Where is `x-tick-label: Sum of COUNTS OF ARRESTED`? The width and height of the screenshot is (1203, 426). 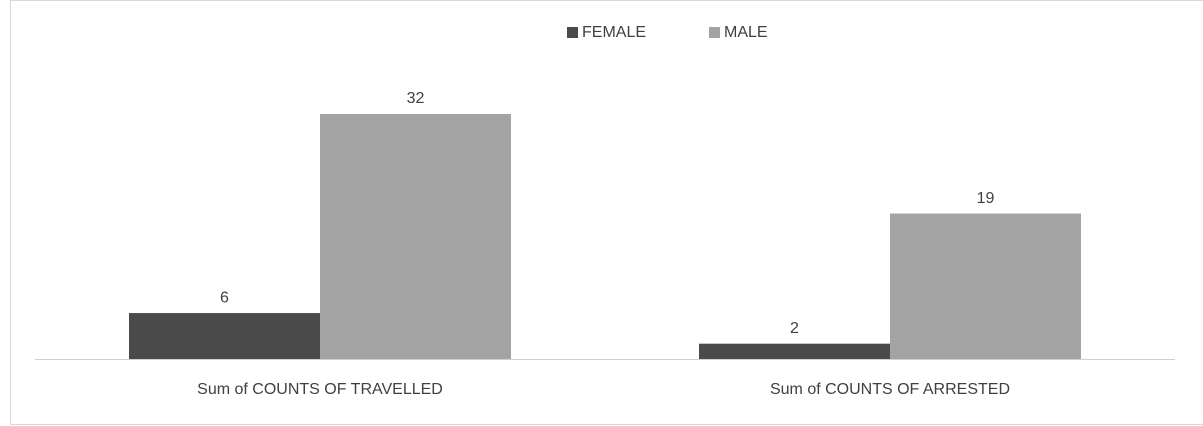
x-tick-label: Sum of COUNTS OF ARRESTED is located at coordinates (890, 389).